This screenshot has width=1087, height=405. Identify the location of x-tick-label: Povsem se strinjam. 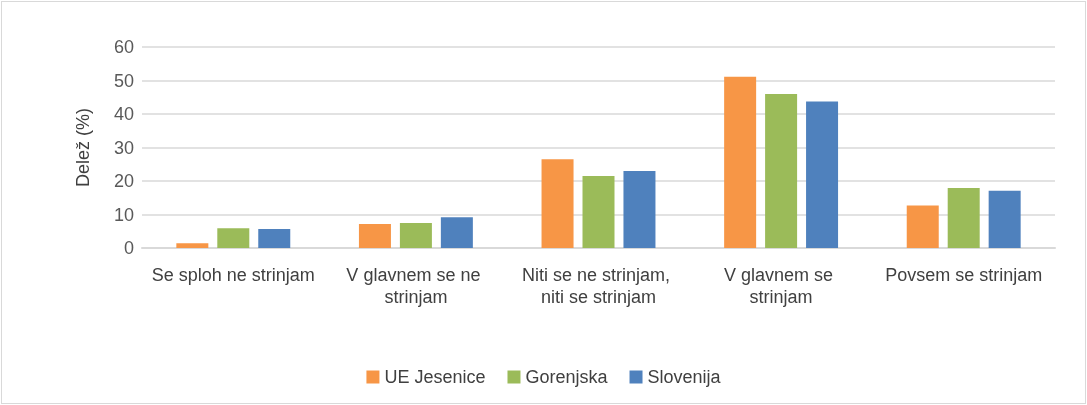
(964, 275).